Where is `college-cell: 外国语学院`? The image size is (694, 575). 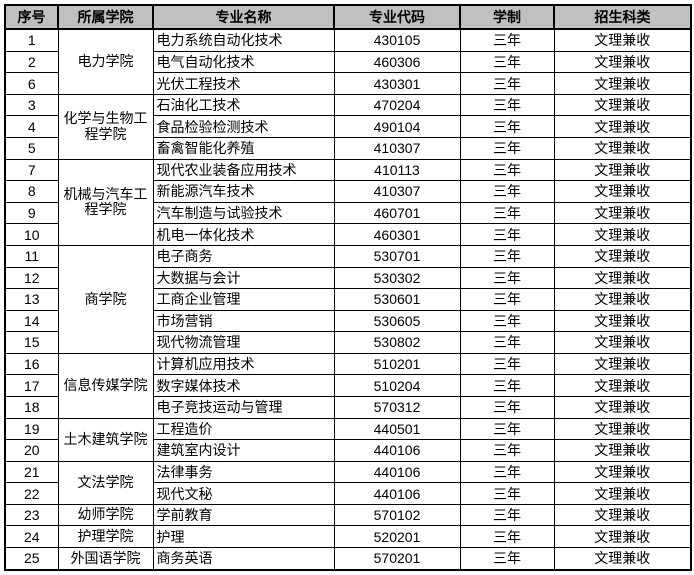
college-cell: 外国语学院 is located at coordinates (105, 559).